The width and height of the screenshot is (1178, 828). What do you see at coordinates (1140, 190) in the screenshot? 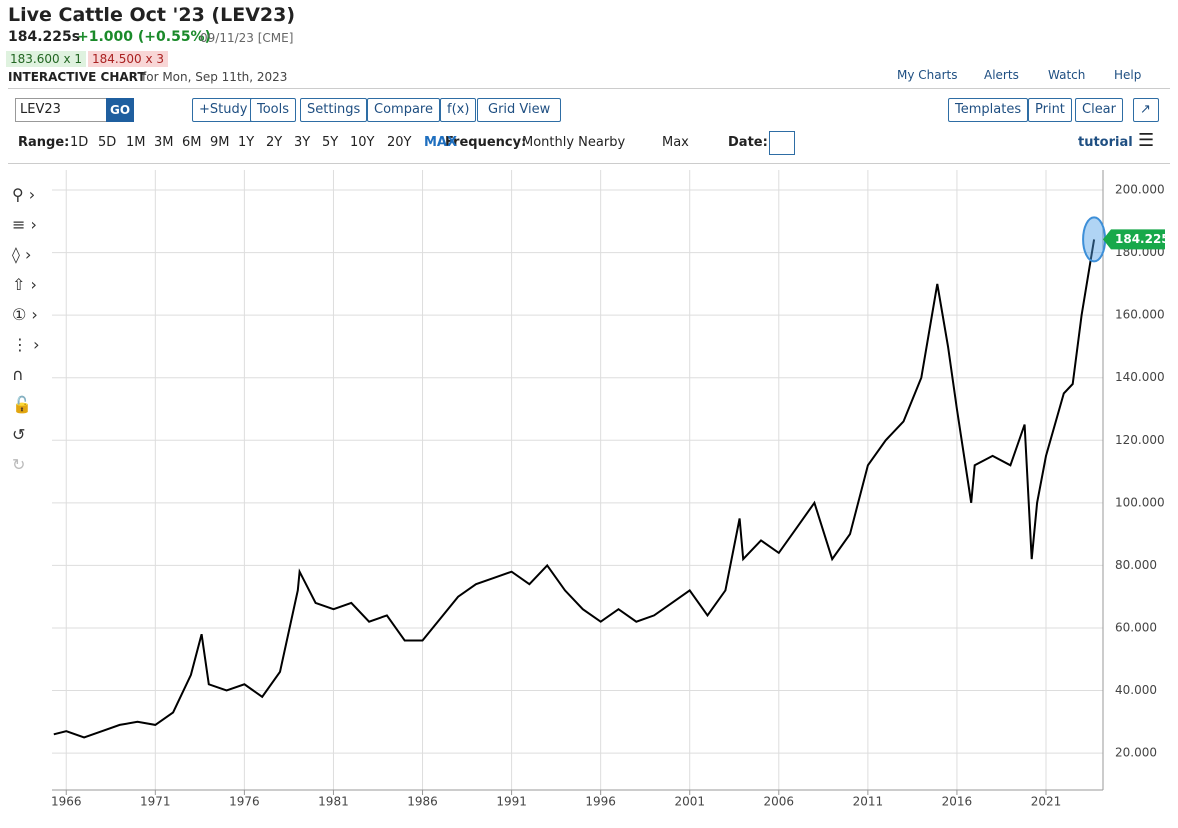
I see `y-tick-label: 200.000` at bounding box center [1140, 190].